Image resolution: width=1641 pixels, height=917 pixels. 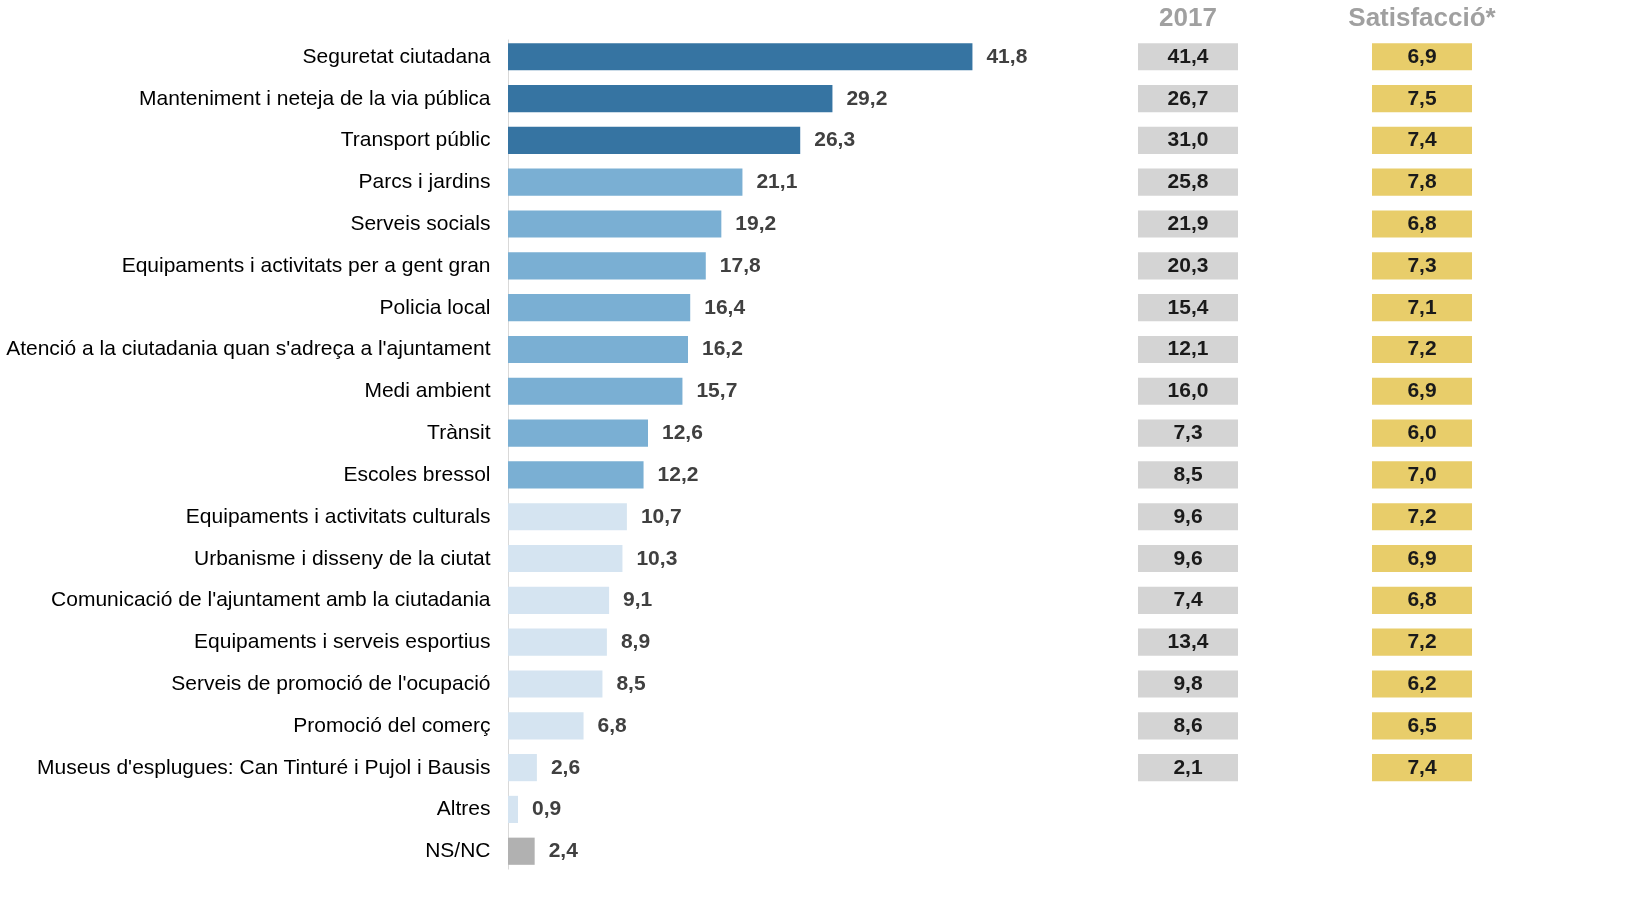 What do you see at coordinates (1188, 264) in the screenshot?
I see `text: 20,3` at bounding box center [1188, 264].